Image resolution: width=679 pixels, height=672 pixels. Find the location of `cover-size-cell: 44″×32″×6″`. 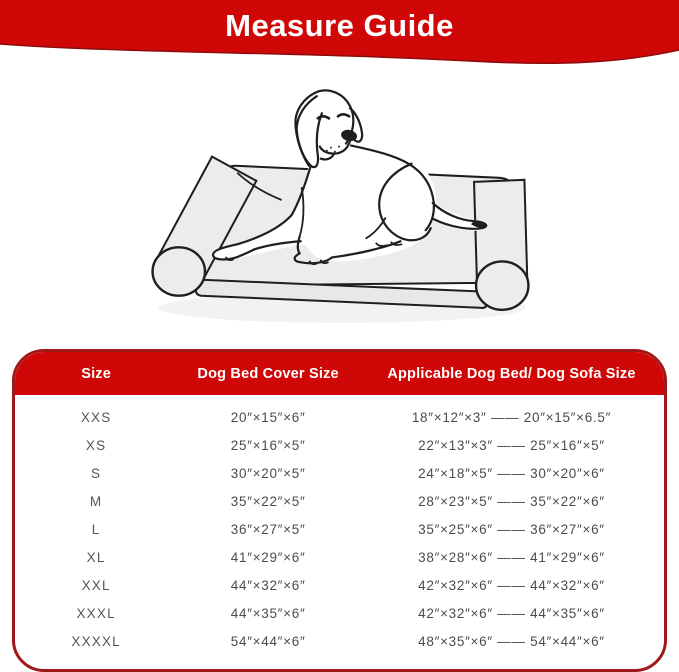

cover-size-cell: 44″×32″×6″ is located at coordinates (268, 585).